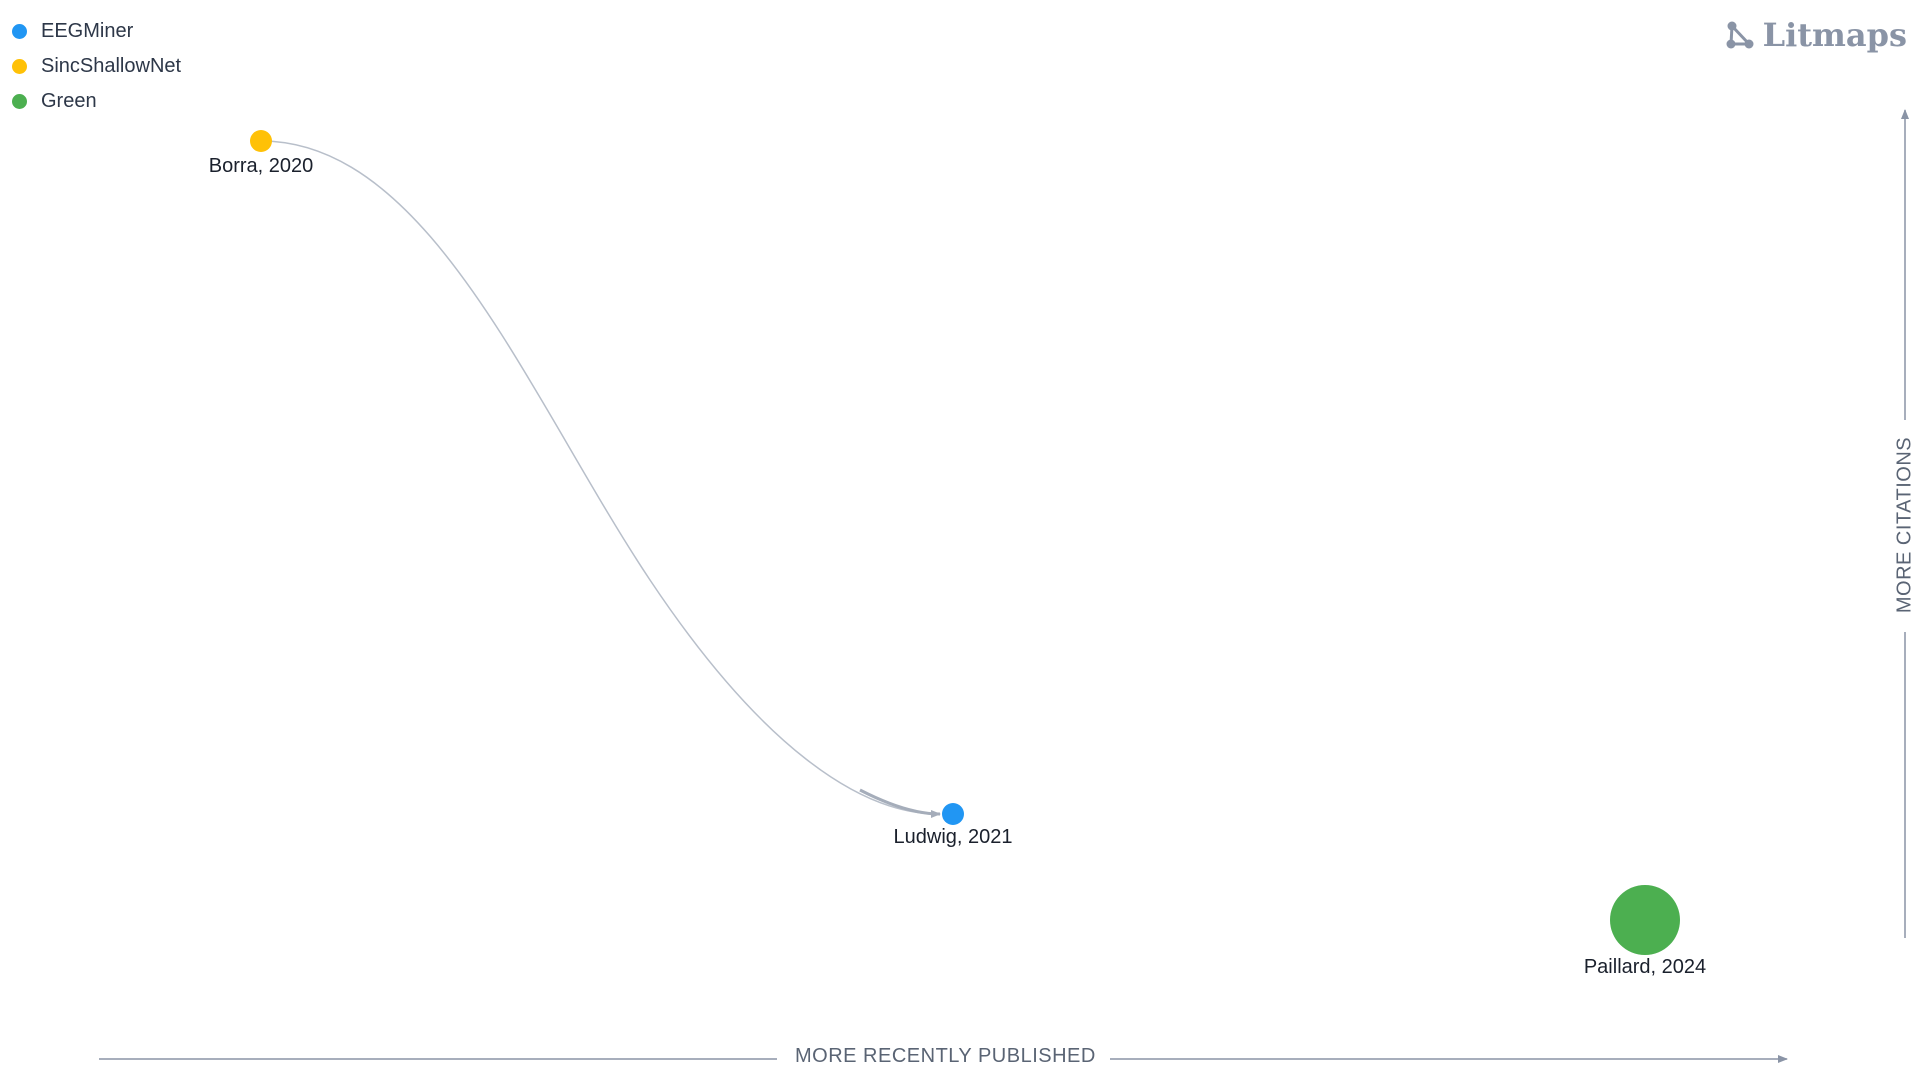 This screenshot has height=1080, width=1920. I want to click on legend-item-green: Green, so click(96, 101).